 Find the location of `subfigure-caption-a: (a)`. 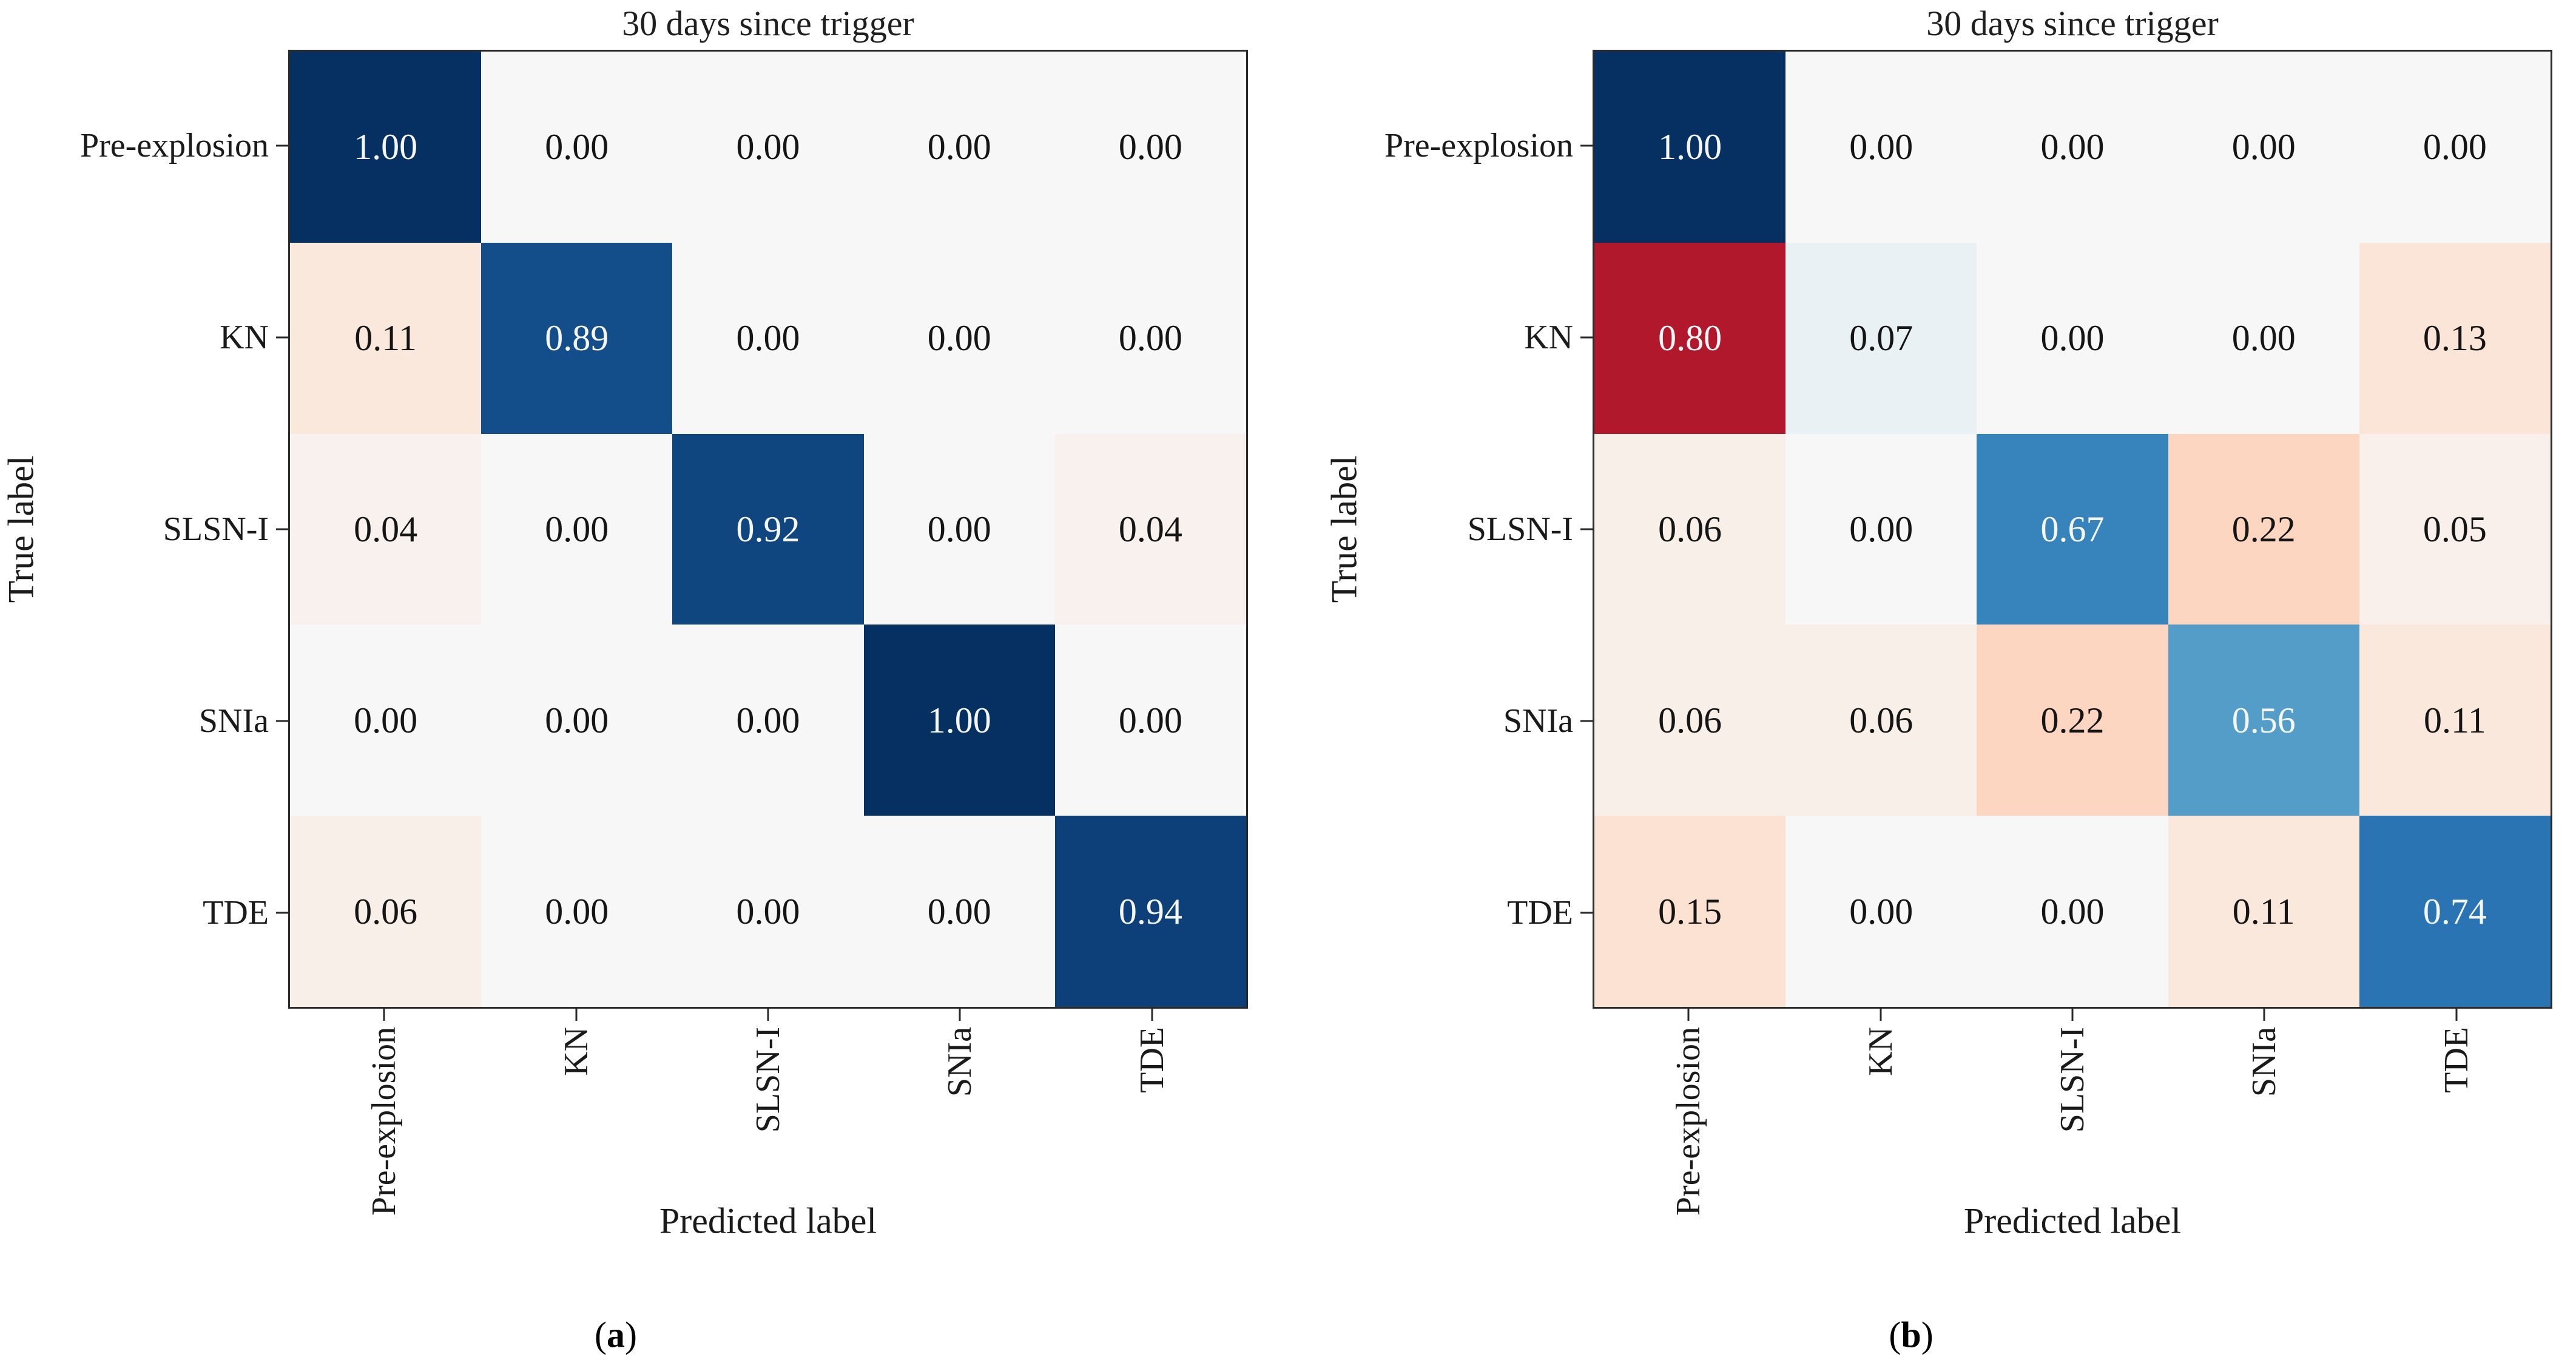

subfigure-caption-a: (a) is located at coordinates (616, 1335).